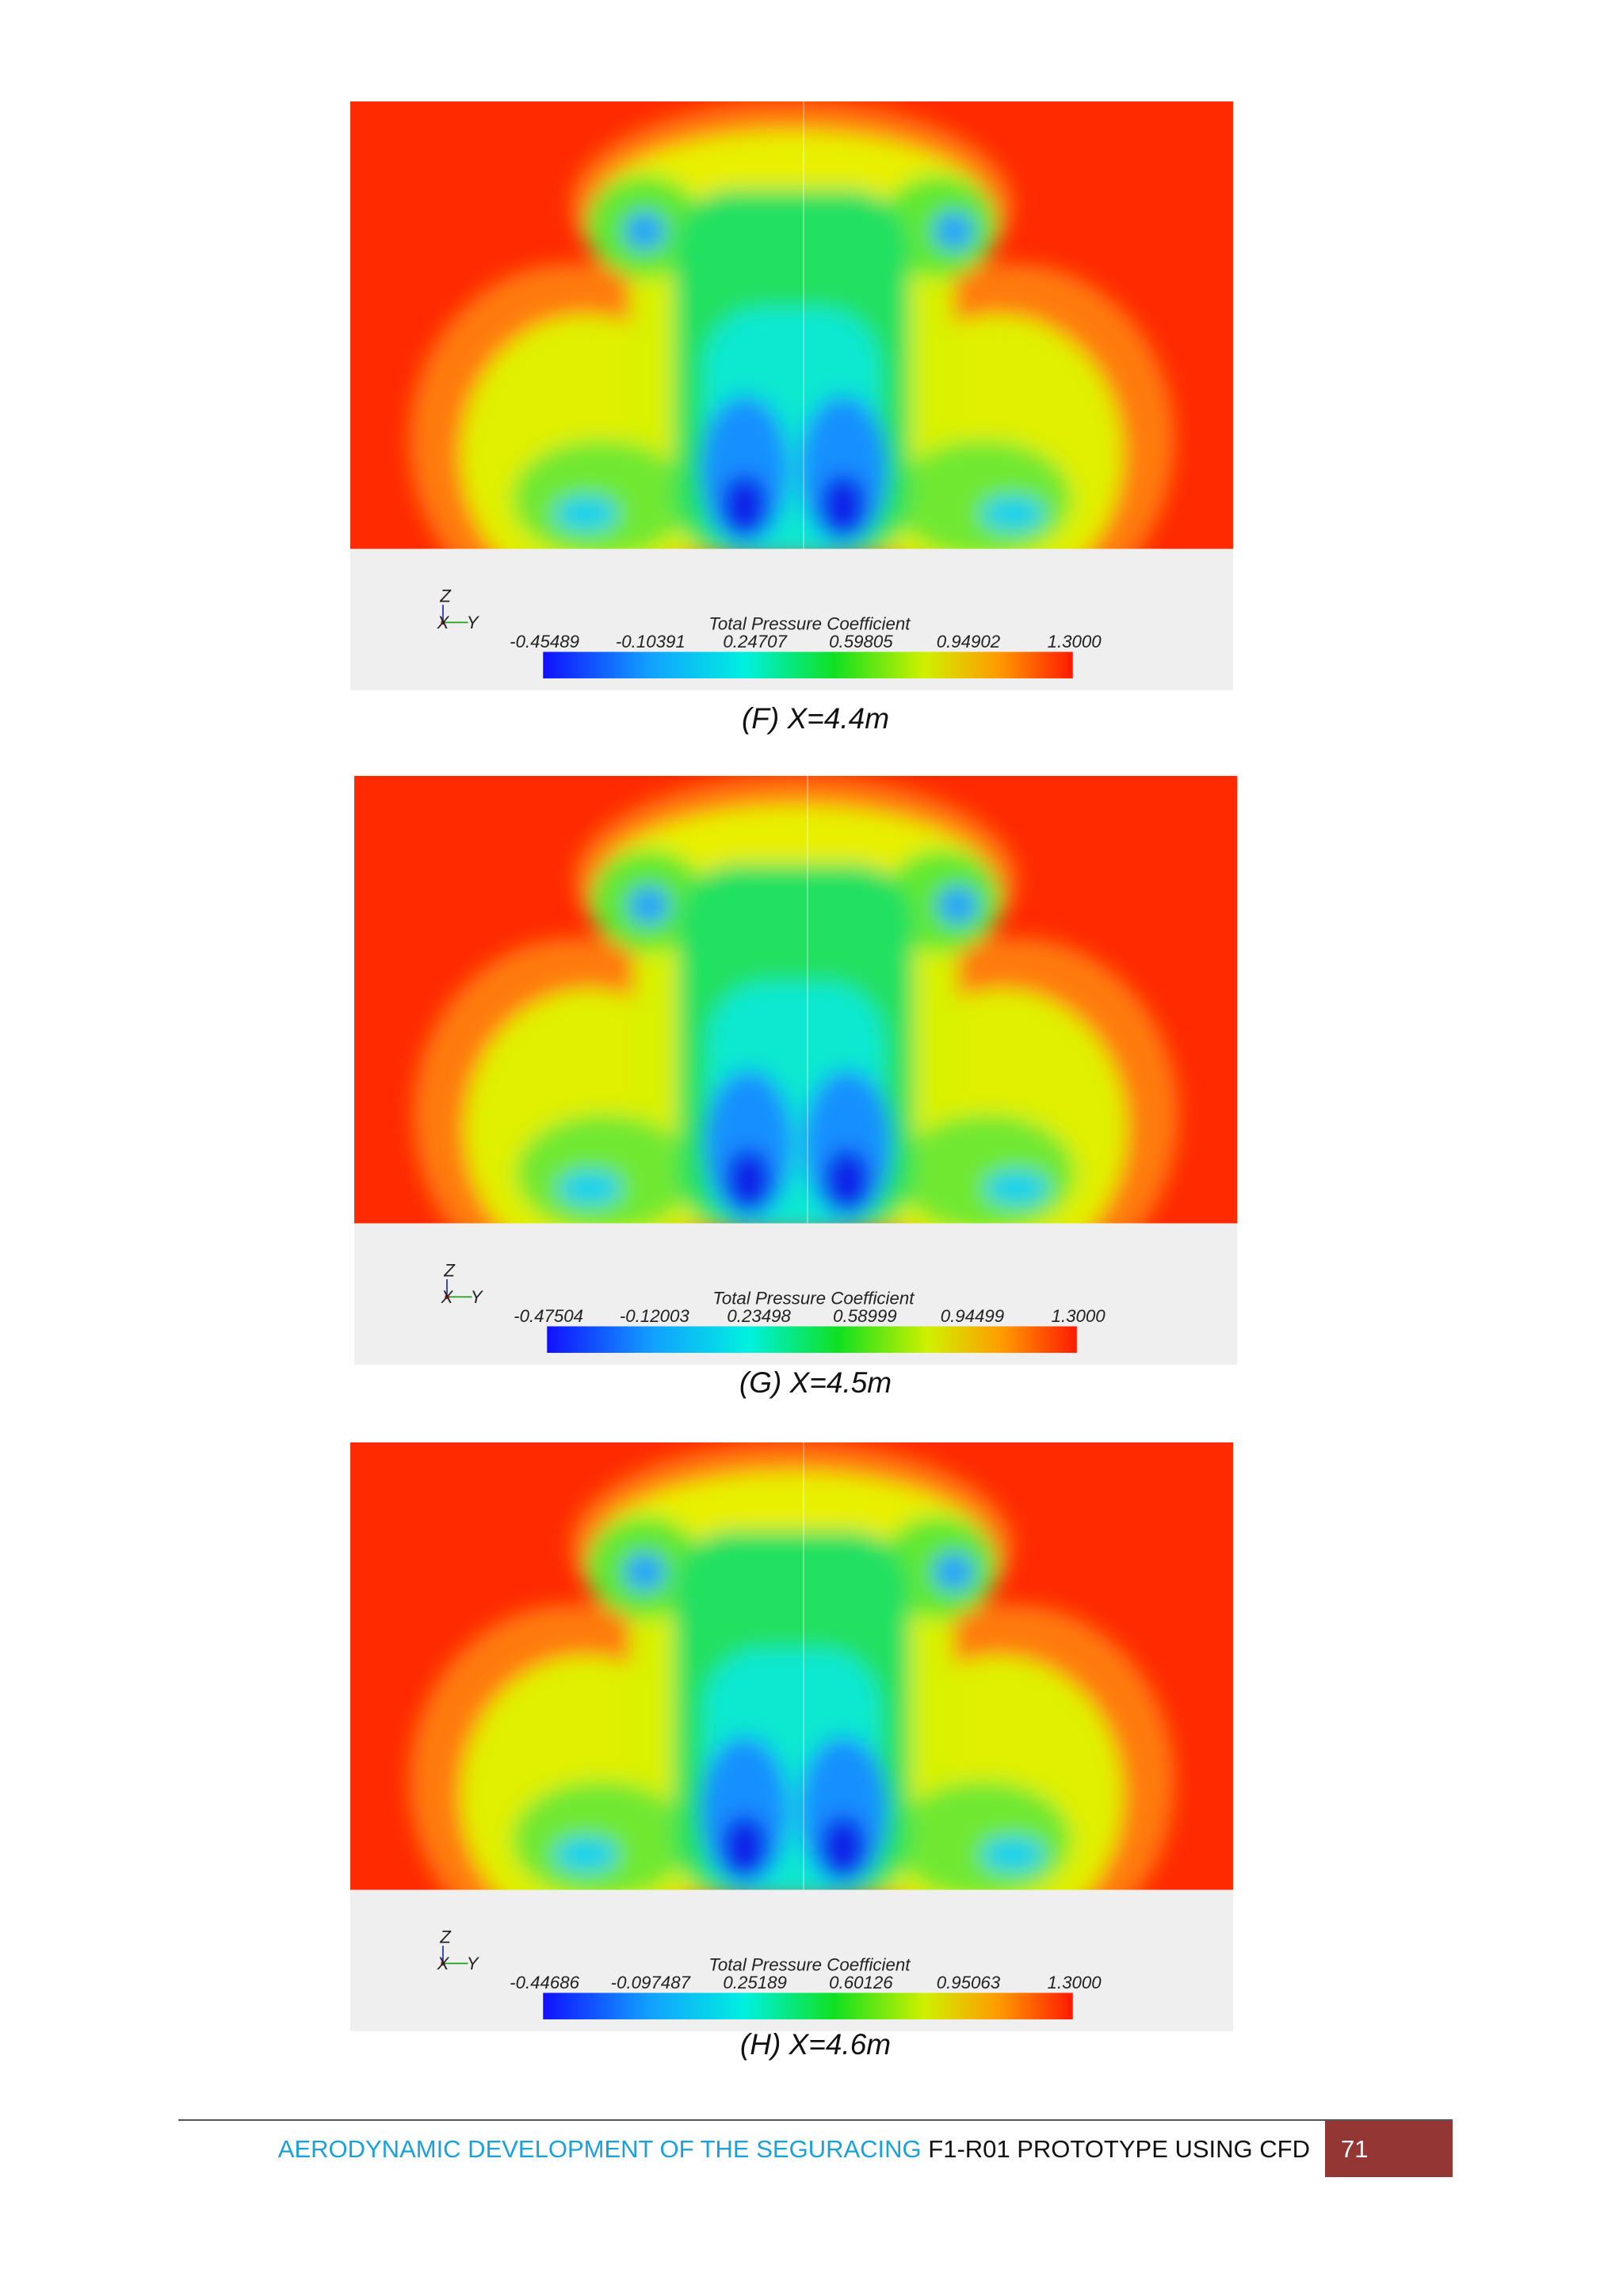  Describe the element at coordinates (1389, 2149) in the screenshot. I see `page-number-box` at that location.